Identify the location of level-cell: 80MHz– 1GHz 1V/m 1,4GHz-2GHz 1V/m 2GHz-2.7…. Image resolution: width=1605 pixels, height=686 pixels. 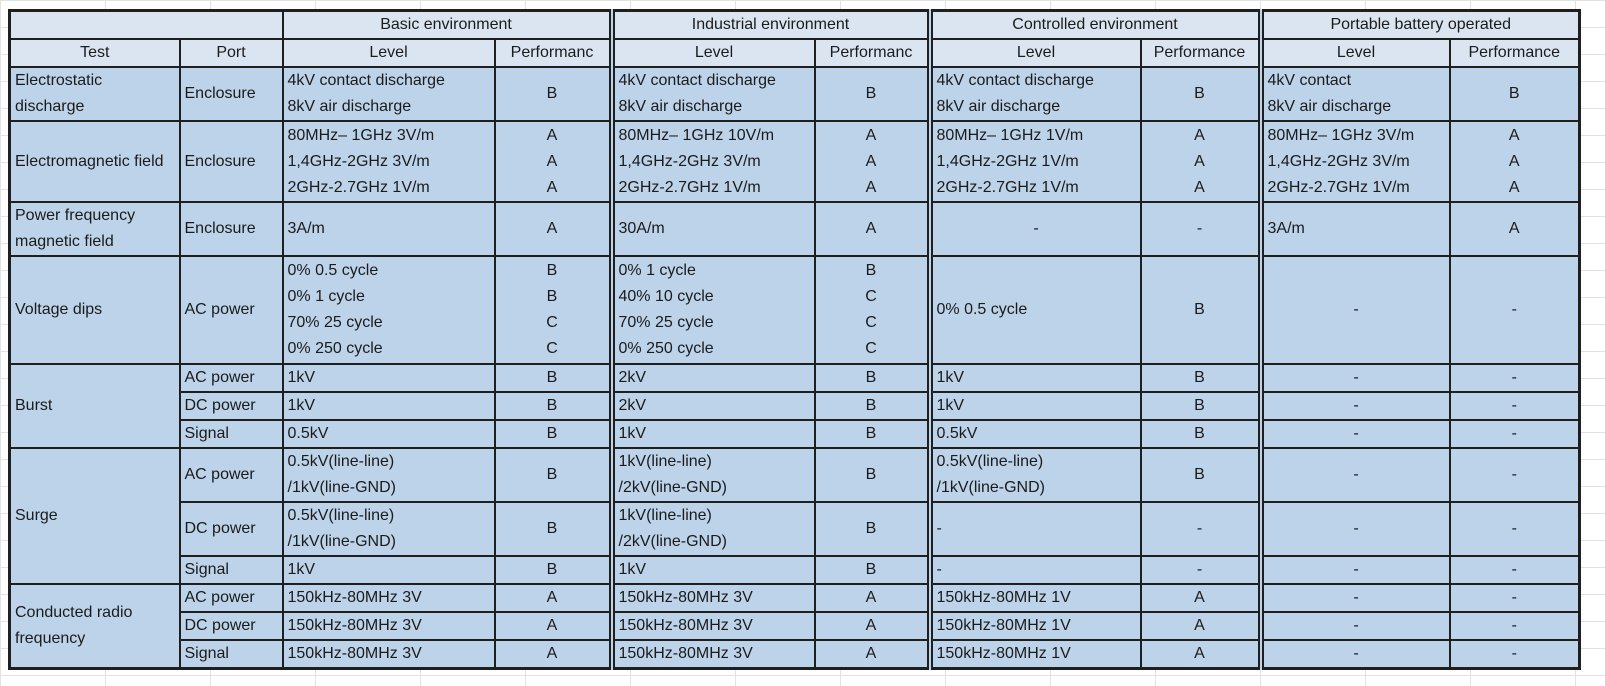
(1034, 161).